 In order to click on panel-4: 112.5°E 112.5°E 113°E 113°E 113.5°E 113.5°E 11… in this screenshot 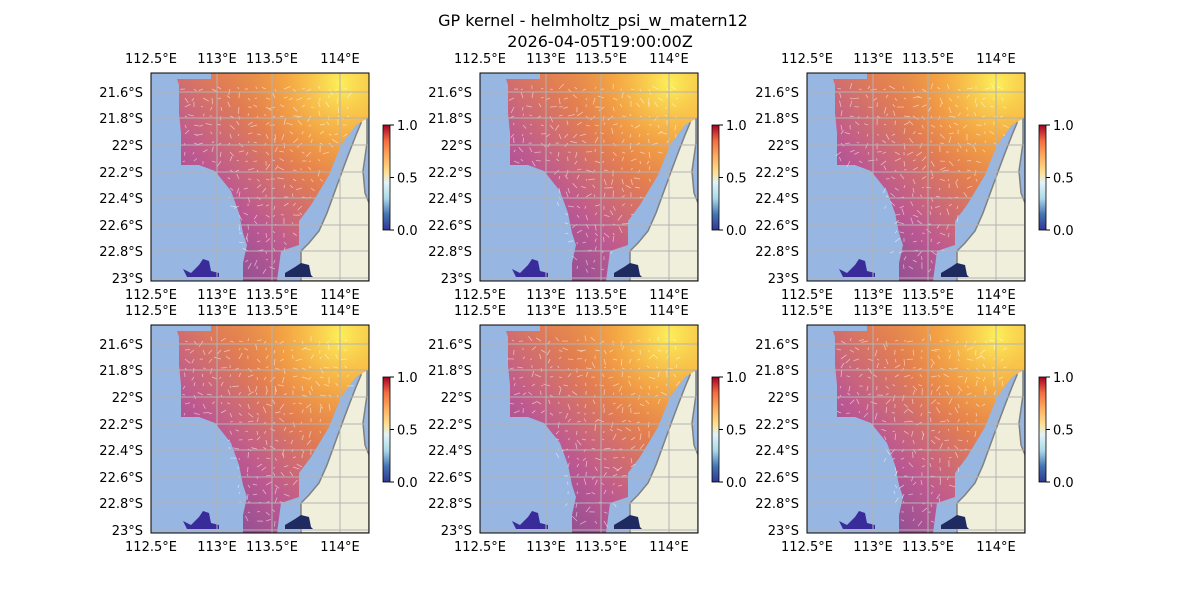, I will do `click(258, 429)`.